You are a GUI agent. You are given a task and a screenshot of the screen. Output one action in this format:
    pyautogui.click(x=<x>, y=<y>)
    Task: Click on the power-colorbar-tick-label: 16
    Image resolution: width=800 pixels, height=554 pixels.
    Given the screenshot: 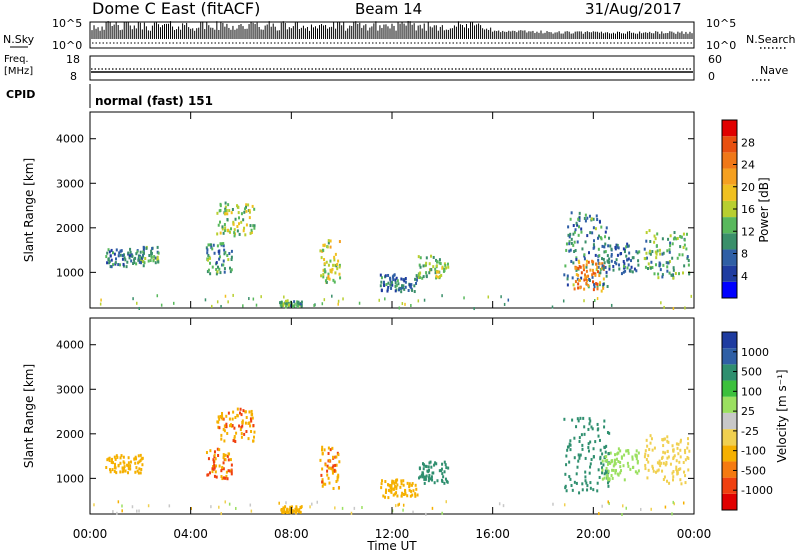 What is the action you would take?
    pyautogui.click(x=748, y=209)
    